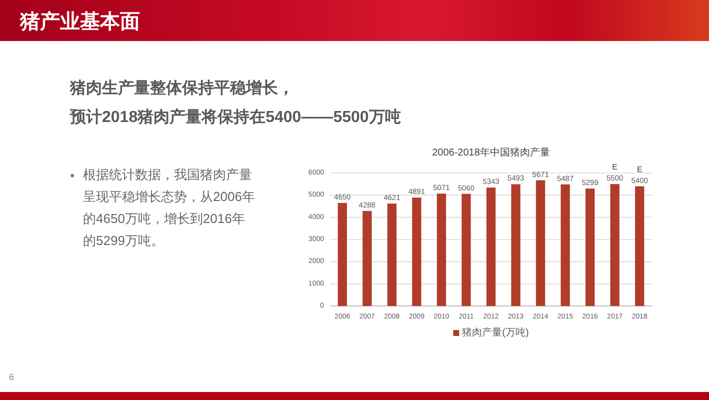 Image resolution: width=709 pixels, height=400 pixels. What do you see at coordinates (182, 88) in the screenshot?
I see `text: 猪肉生产量整体保持平稳增长，` at bounding box center [182, 88].